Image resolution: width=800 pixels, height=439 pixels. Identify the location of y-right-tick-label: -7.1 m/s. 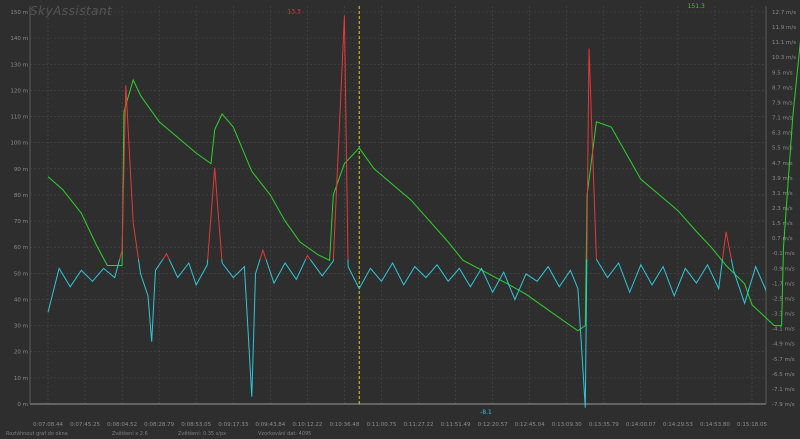
(783, 390).